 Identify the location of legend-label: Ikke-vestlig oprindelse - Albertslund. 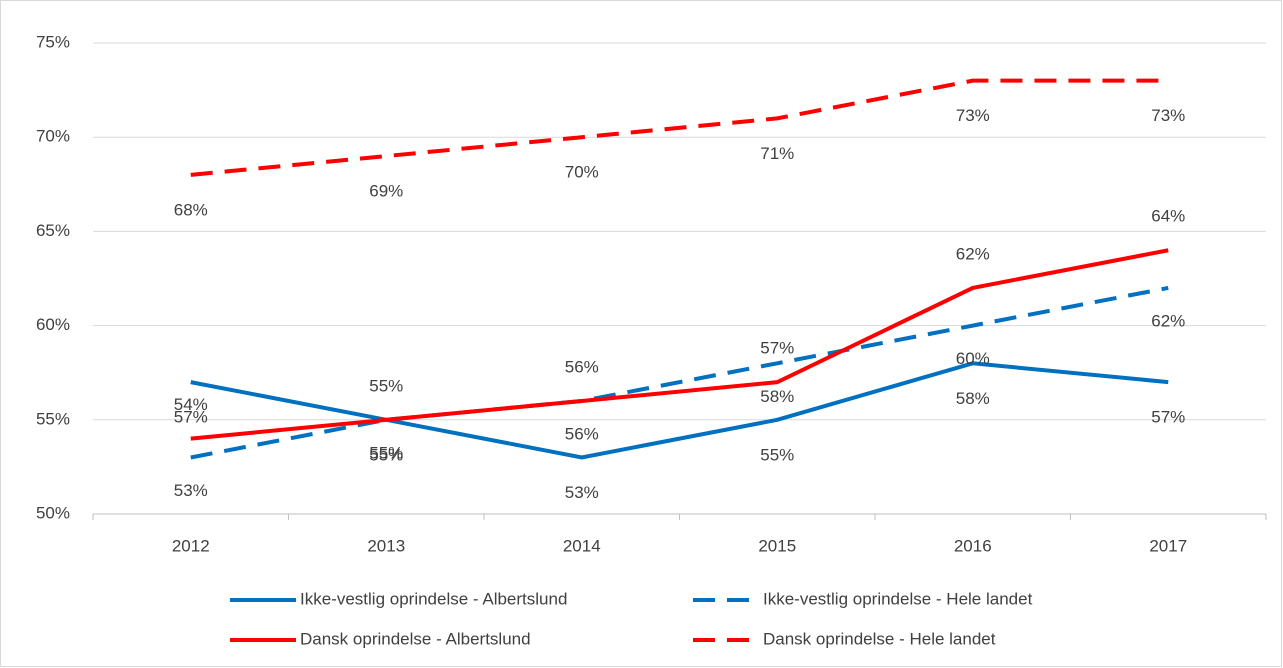
(433, 598).